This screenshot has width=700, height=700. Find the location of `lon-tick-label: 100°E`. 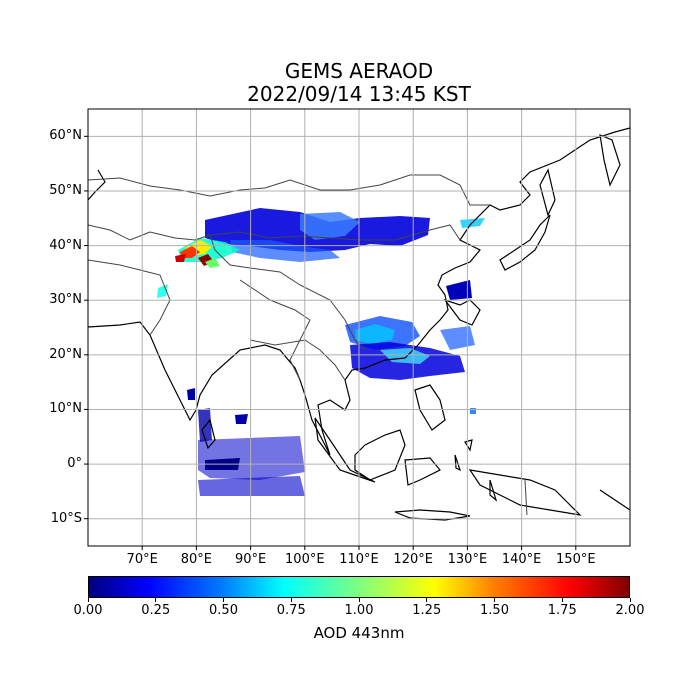

lon-tick-label: 100°E is located at coordinates (305, 559).